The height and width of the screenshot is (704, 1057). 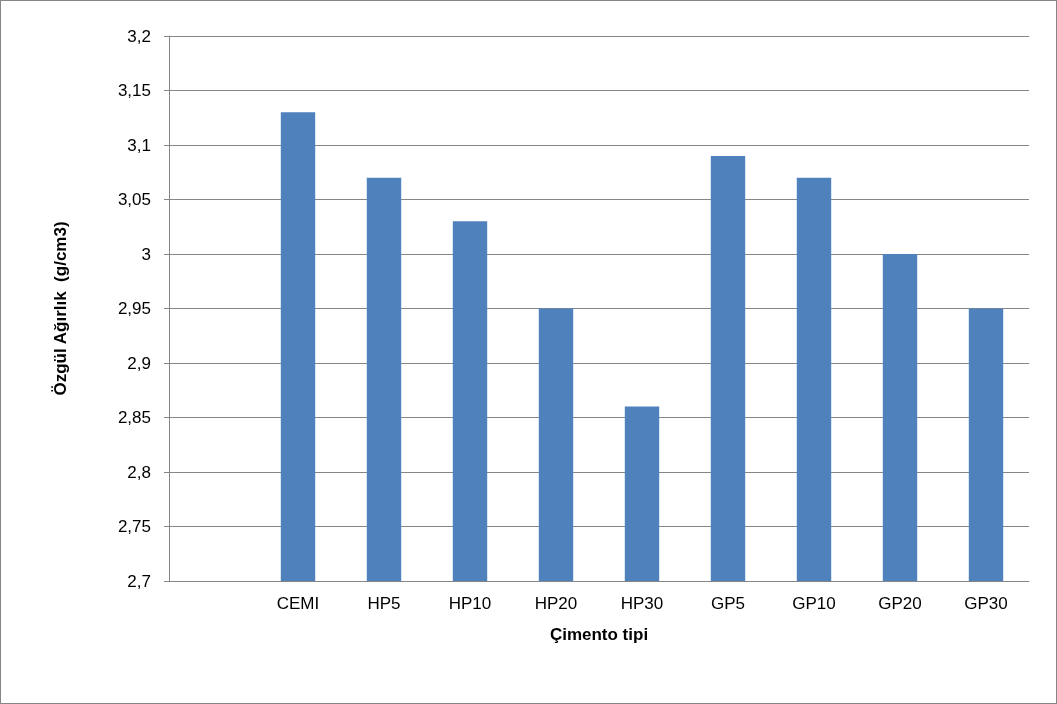 What do you see at coordinates (986, 603) in the screenshot?
I see `x-tick-label: GP30` at bounding box center [986, 603].